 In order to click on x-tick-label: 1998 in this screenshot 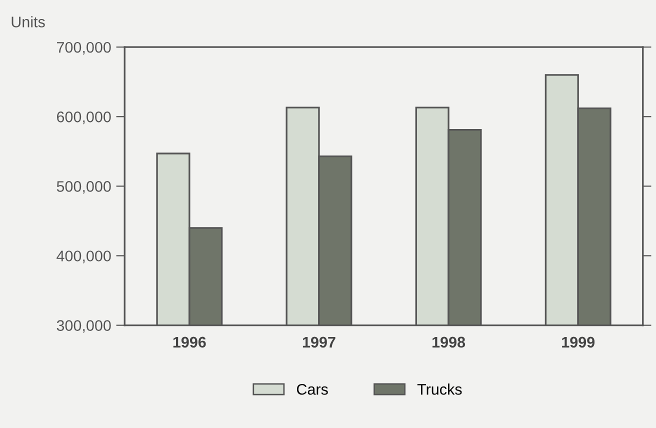, I will do `click(449, 342)`.